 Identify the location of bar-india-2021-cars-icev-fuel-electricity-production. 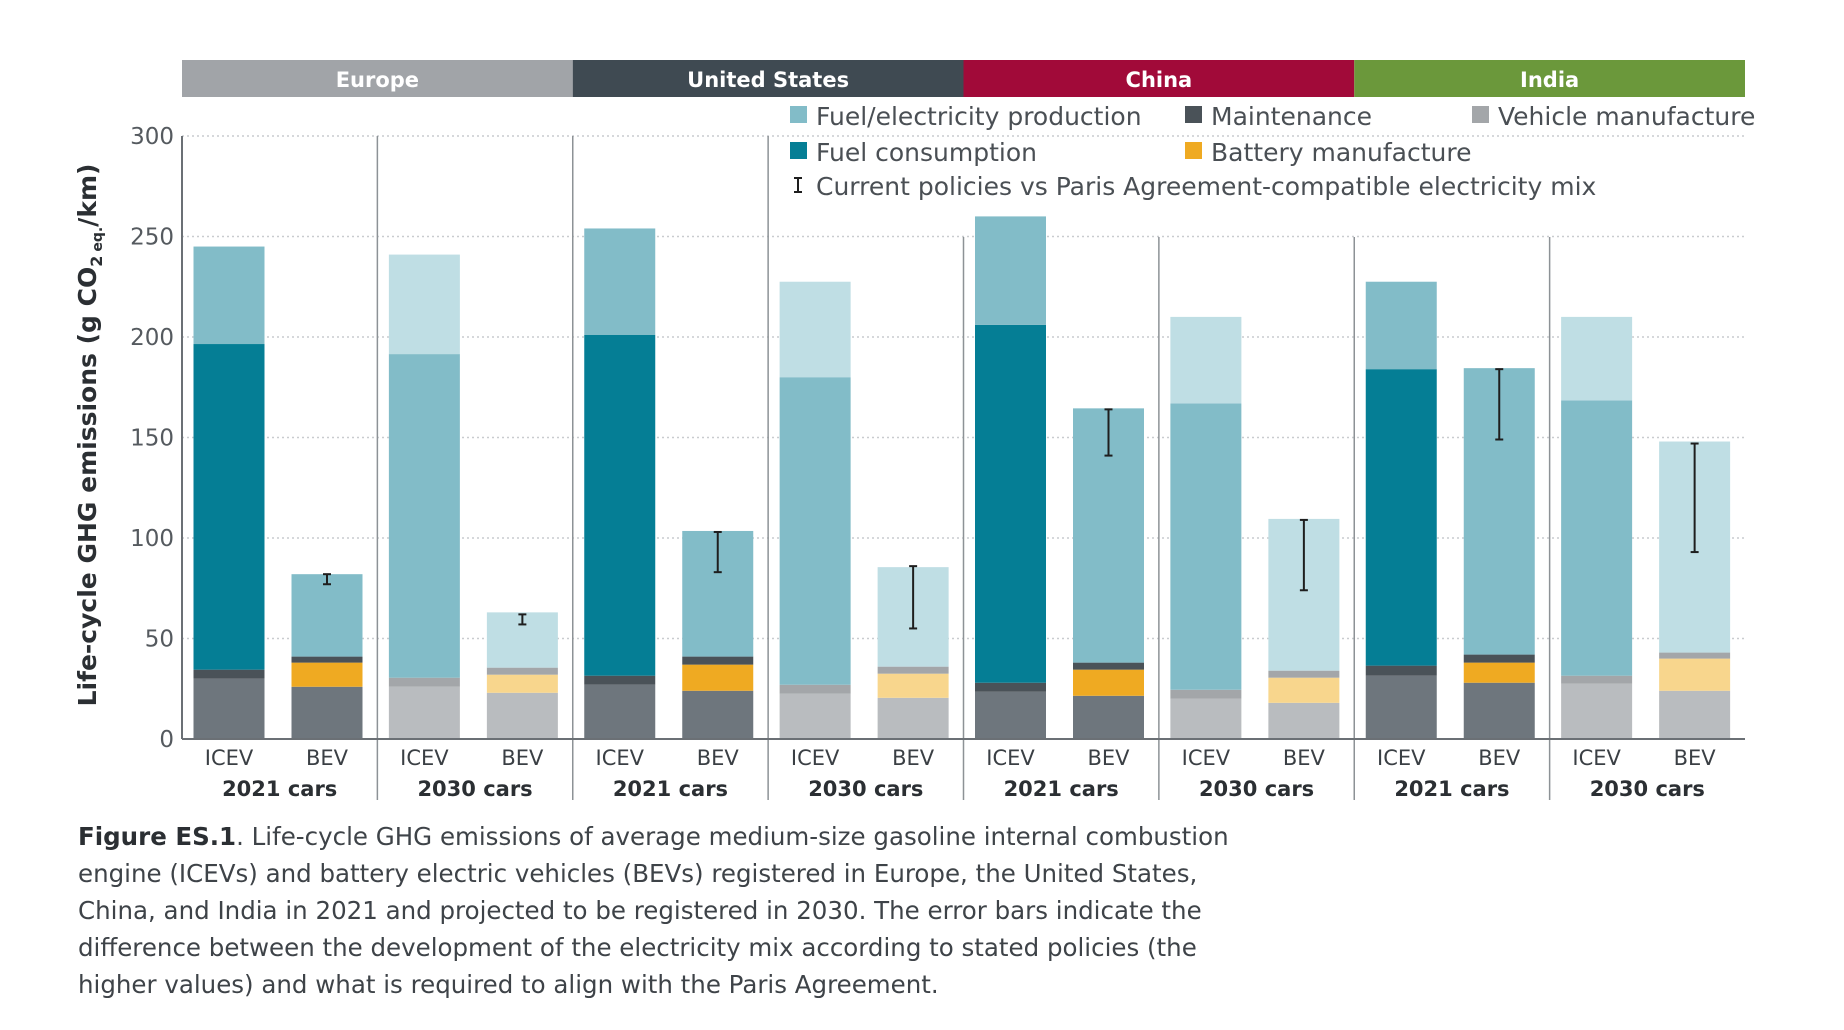
(1401, 325).